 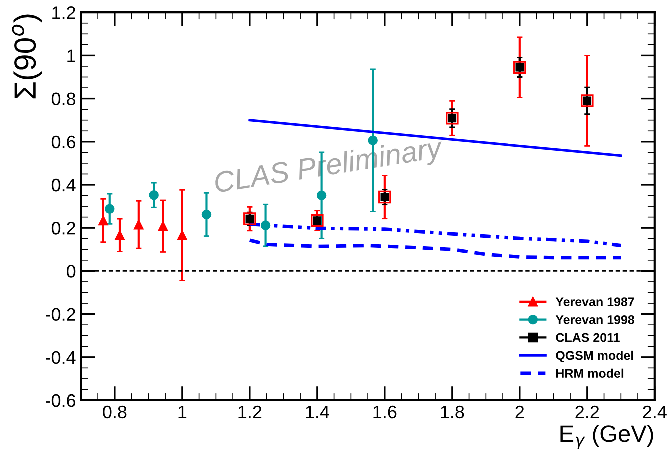 What do you see at coordinates (115, 412) in the screenshot?
I see `x-tick-label: 0.8` at bounding box center [115, 412].